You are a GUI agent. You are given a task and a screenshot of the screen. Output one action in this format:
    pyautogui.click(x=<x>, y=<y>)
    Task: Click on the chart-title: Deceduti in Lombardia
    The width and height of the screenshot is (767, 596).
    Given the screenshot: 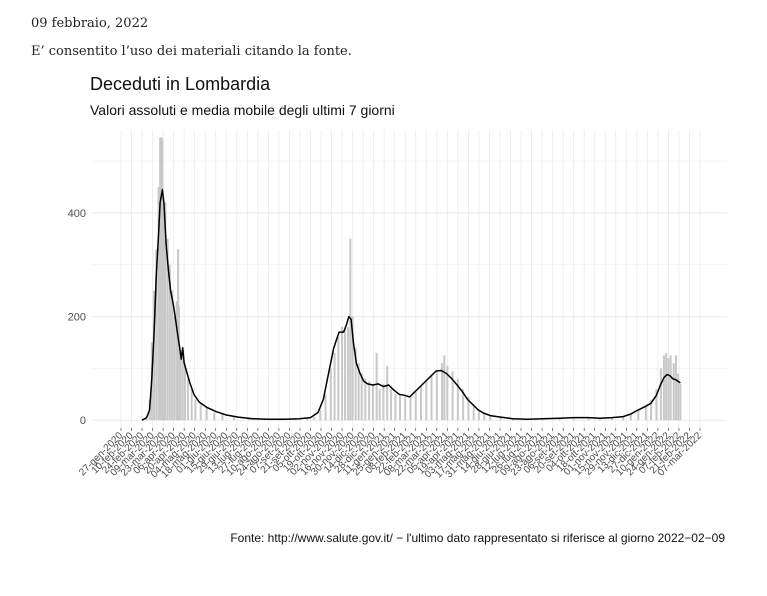 What is the action you would take?
    pyautogui.click(x=180, y=84)
    